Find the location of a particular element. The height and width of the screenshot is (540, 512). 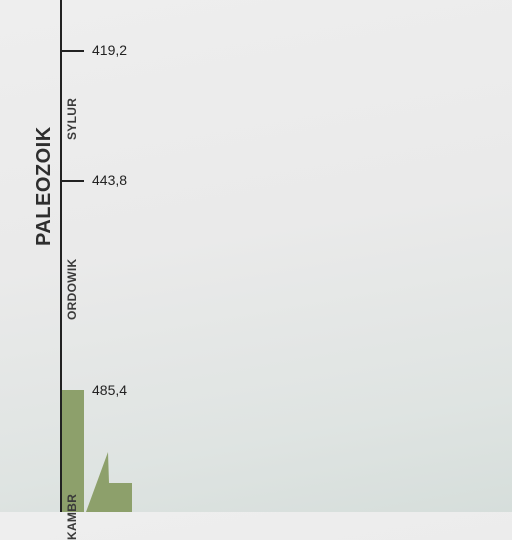

boundary-label-485: 485,4 is located at coordinates (110, 390).